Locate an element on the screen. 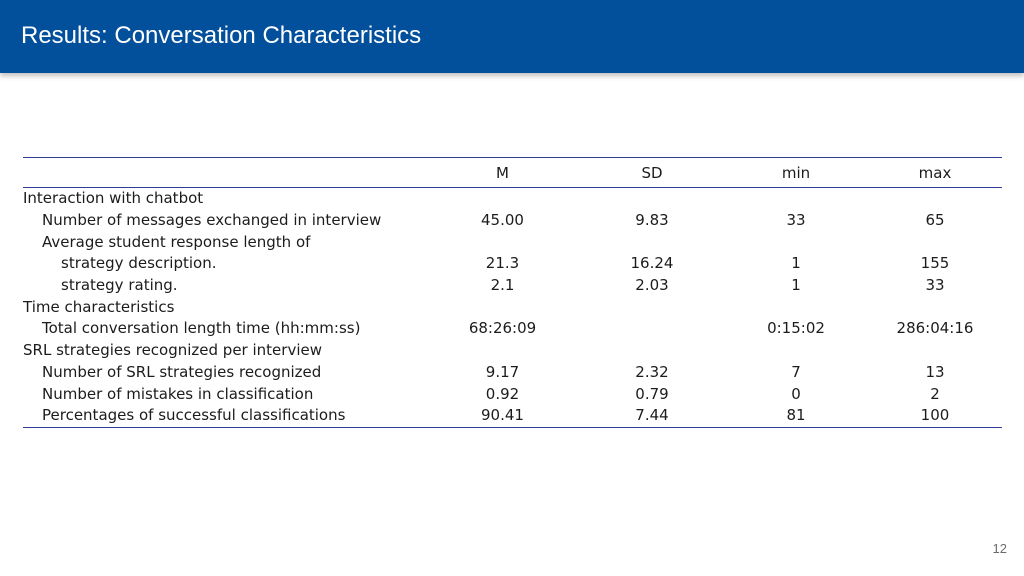  cell-min: 0:15:02 is located at coordinates (796, 328).